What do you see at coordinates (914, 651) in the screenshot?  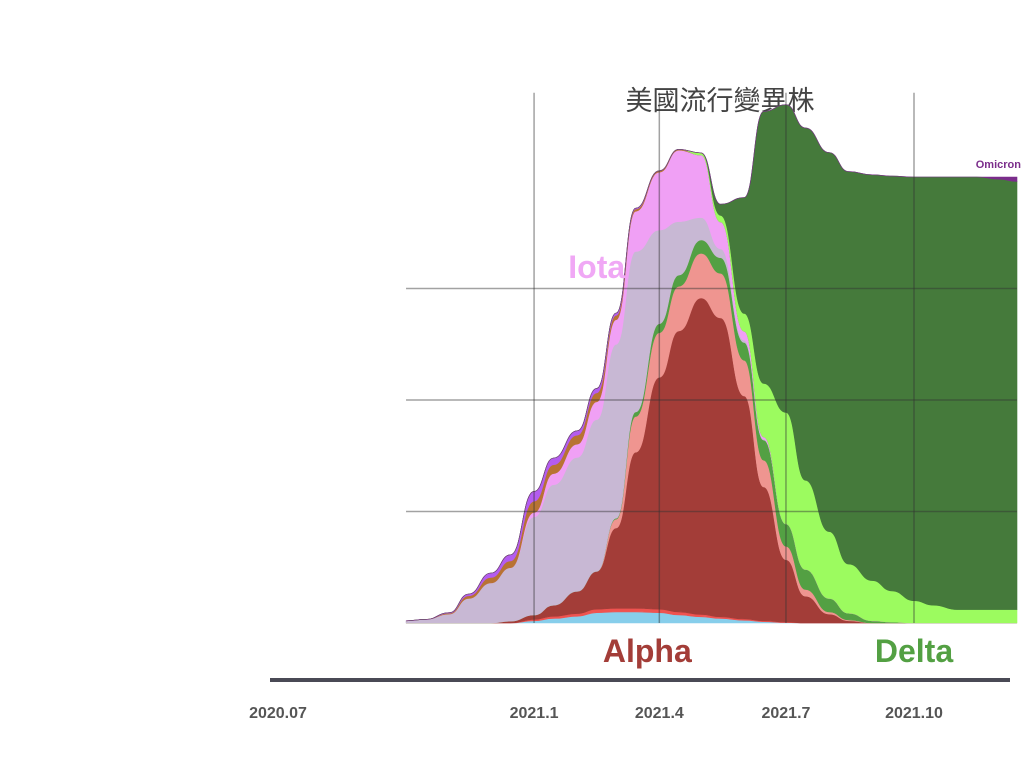 I see `series-label-delta: Delta` at bounding box center [914, 651].